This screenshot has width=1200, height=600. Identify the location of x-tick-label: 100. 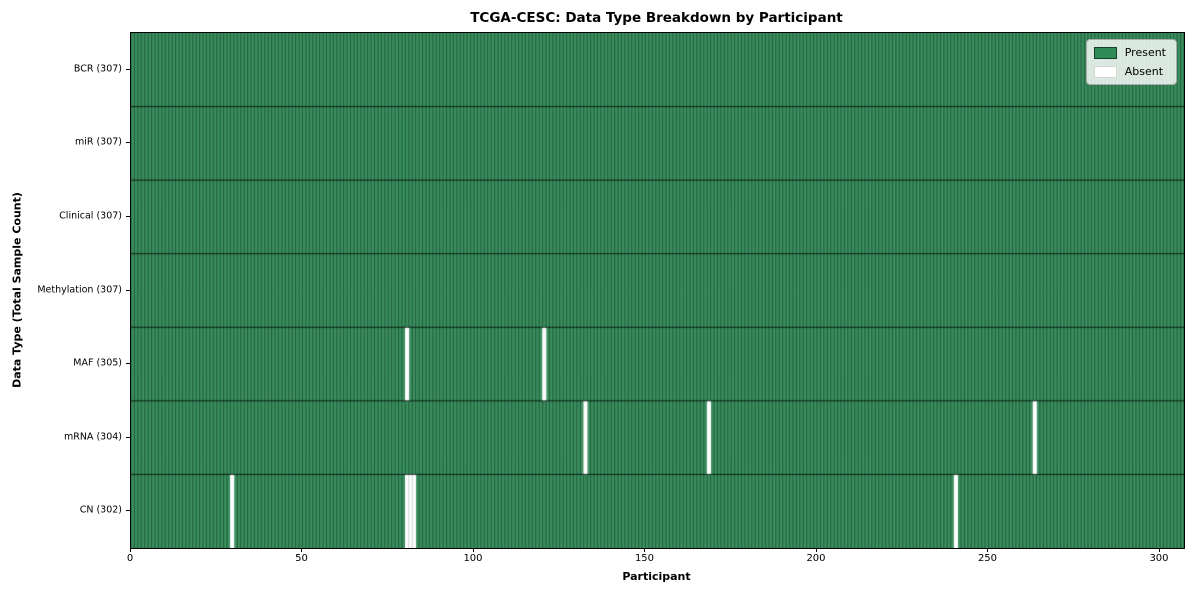
(473, 558).